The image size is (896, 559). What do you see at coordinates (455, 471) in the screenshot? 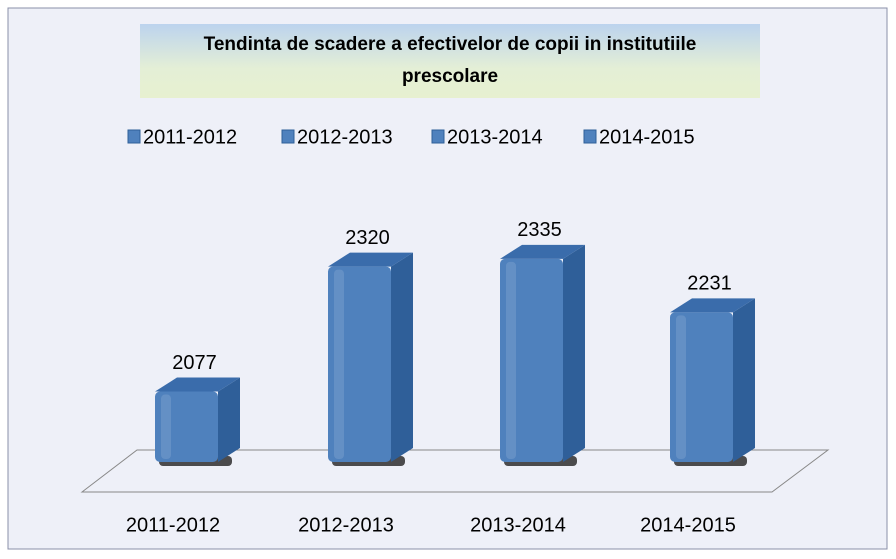
I see `floor` at bounding box center [455, 471].